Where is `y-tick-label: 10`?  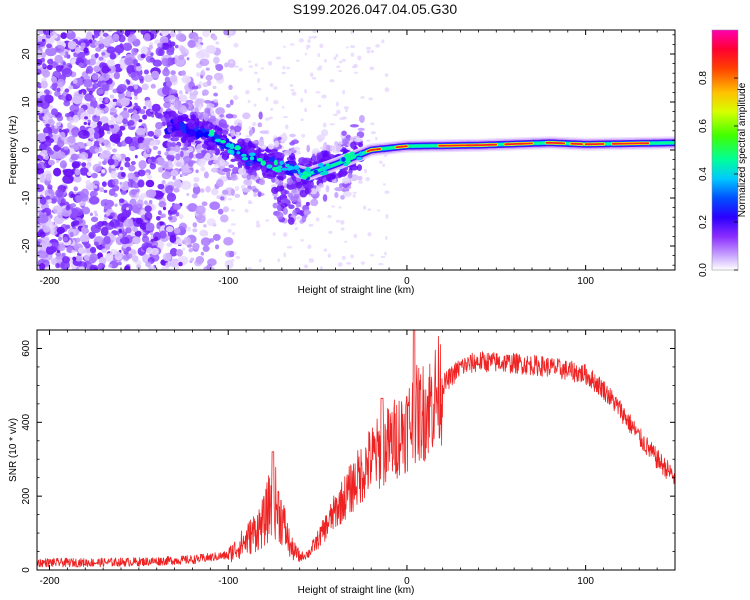 y-tick-label: 10 is located at coordinates (26, 102).